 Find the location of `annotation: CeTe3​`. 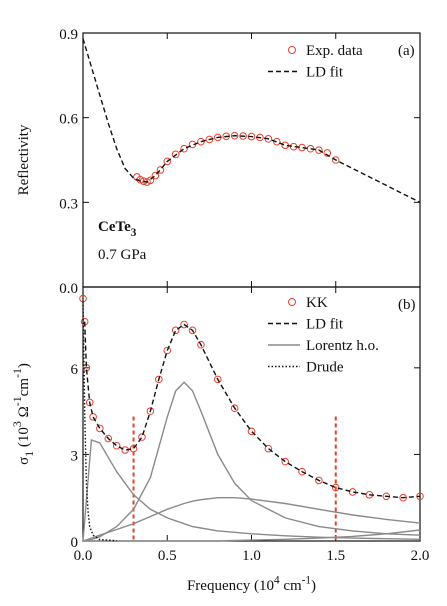

annotation: CeTe3​ is located at coordinates (117, 229).